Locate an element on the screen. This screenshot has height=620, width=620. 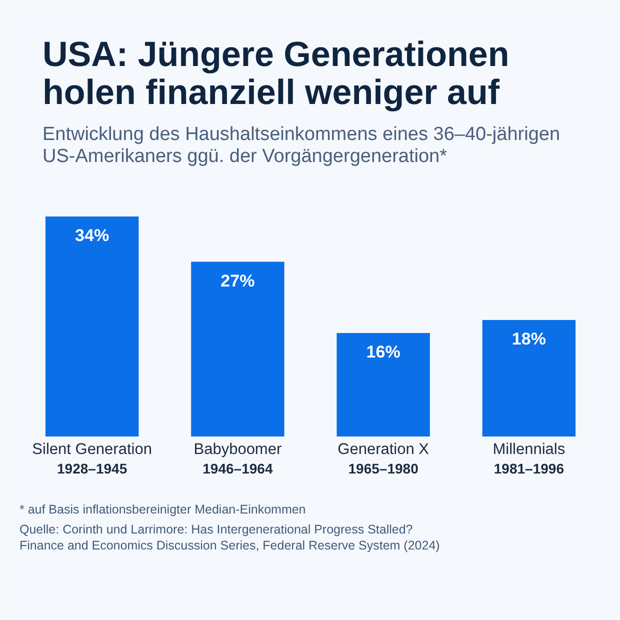
x-tick-label: Generation X 1965–1980 is located at coordinates (384, 458).